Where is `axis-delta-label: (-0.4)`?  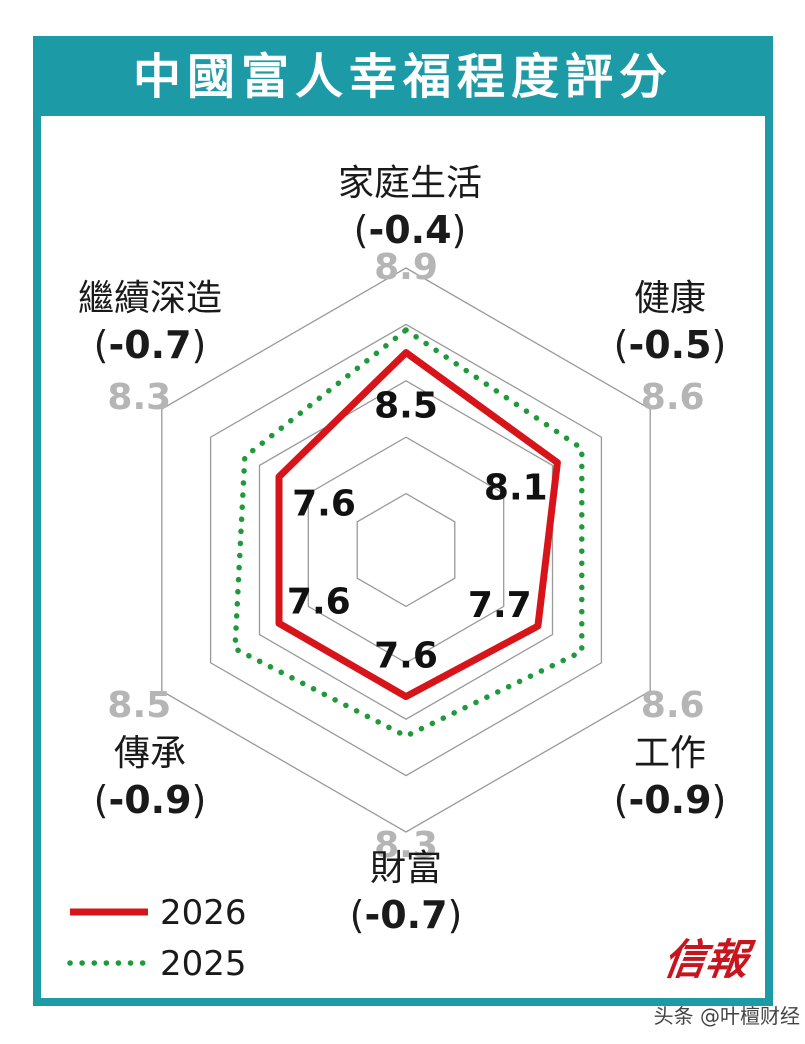 axis-delta-label: (-0.4) is located at coordinates (410, 230).